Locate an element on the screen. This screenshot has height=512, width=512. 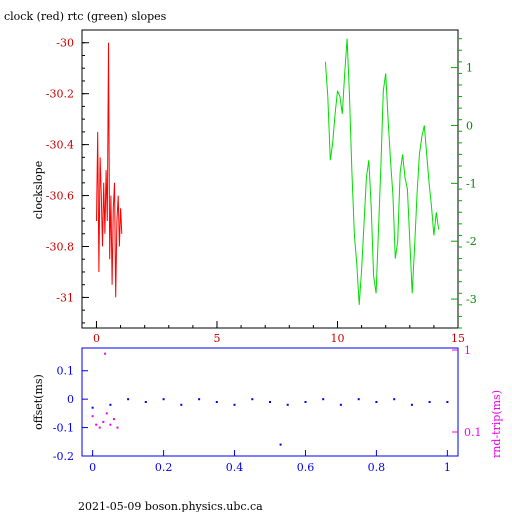
bottom-y-tick-label: -0.1 is located at coordinates (63, 428).